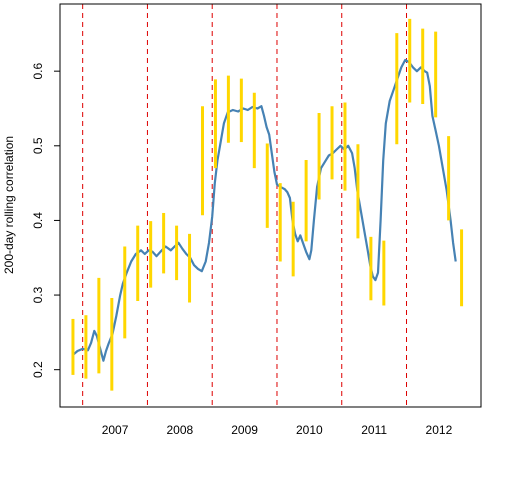 This screenshot has height=480, width=512. Describe the element at coordinates (9, 205) in the screenshot. I see `y-axis-label: 200-day rolling correlation` at that location.